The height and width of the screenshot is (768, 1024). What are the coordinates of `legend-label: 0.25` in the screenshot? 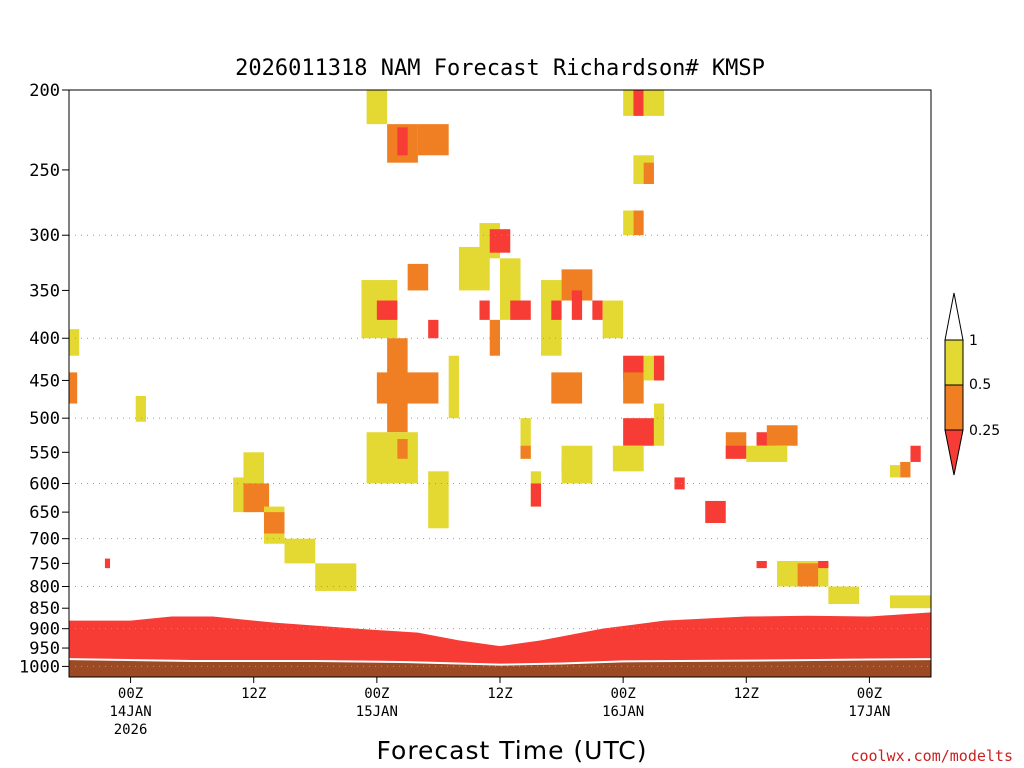 It's located at (984, 431).